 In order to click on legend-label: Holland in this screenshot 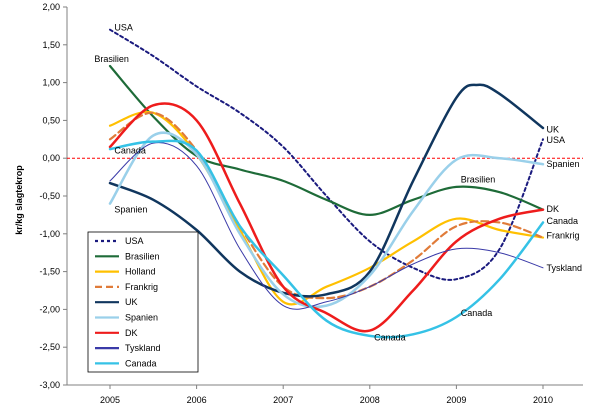, I will do `click(140, 272)`.